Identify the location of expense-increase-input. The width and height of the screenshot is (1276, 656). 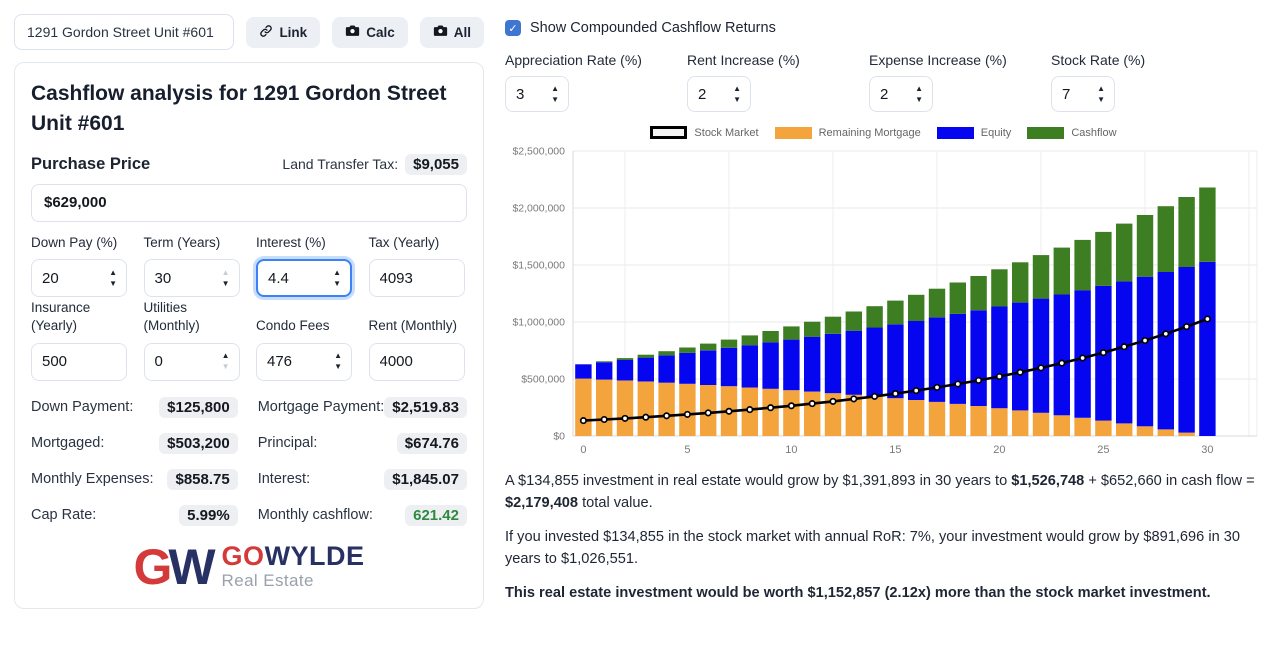
(893, 94).